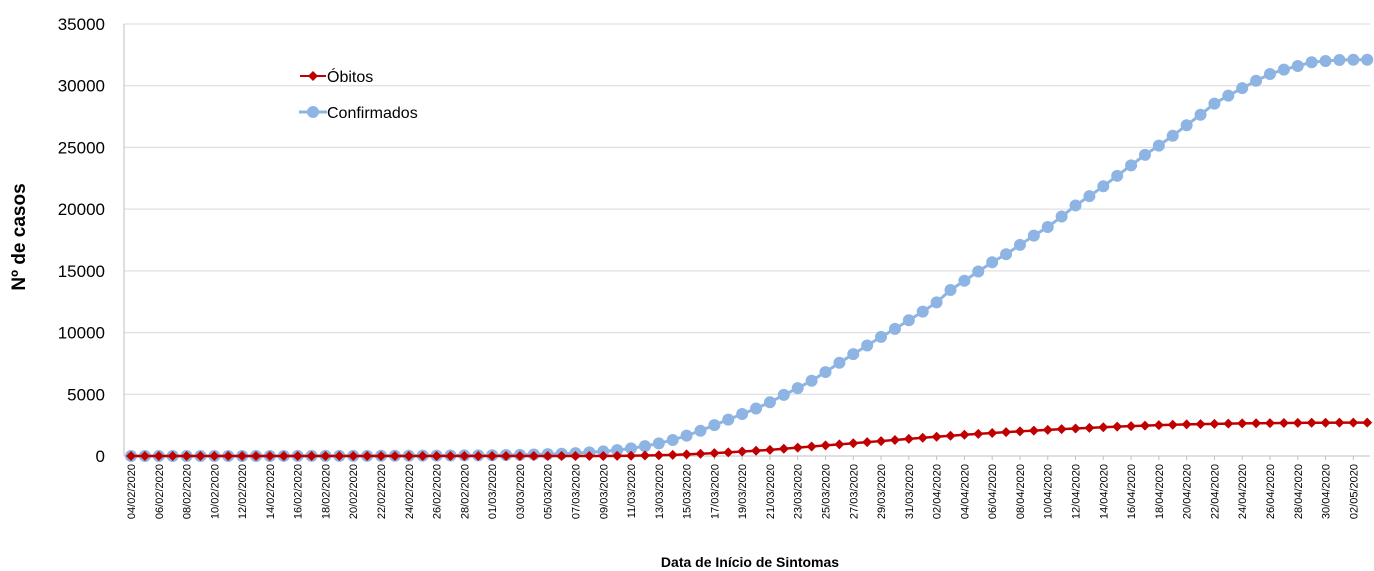 The width and height of the screenshot is (1374, 571). Describe the element at coordinates (715, 491) in the screenshot. I see `x-tick-label: 17/03/2020` at that location.